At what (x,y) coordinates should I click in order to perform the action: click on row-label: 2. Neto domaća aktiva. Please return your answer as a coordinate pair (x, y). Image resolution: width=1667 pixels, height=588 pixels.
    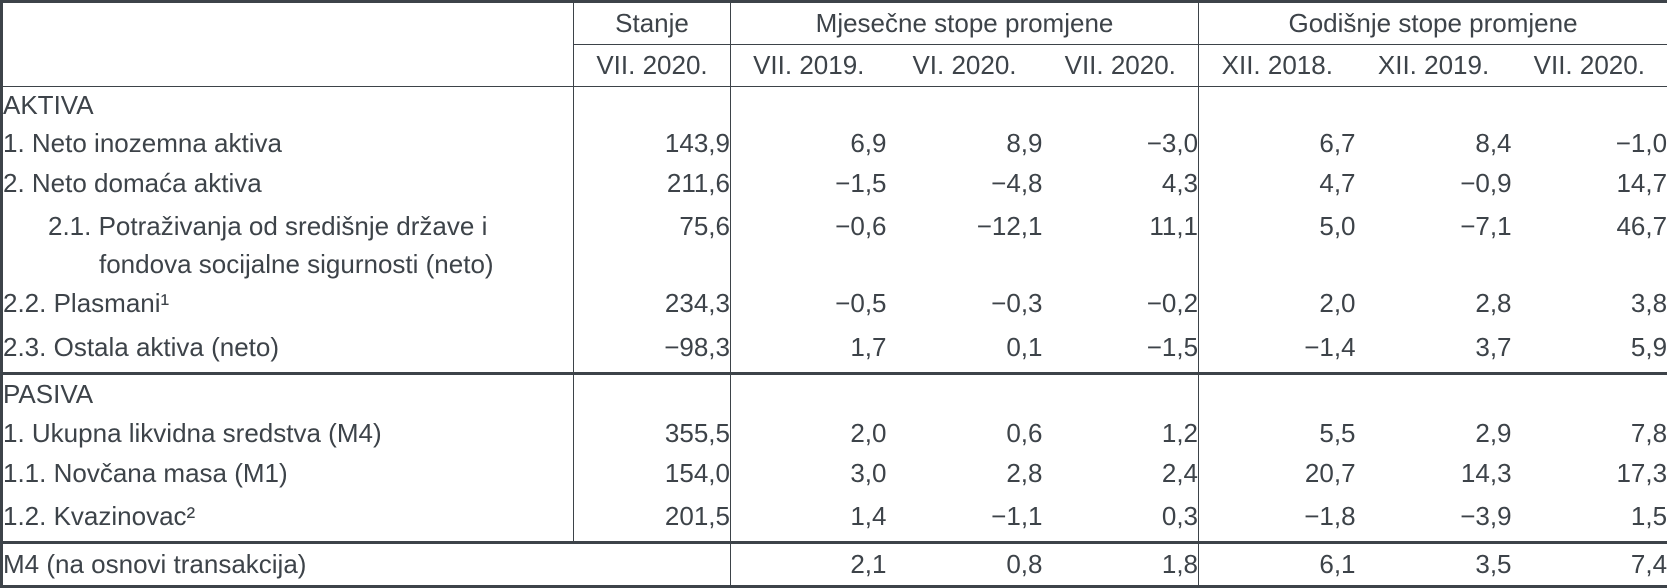
    Looking at the image, I should click on (287, 183).